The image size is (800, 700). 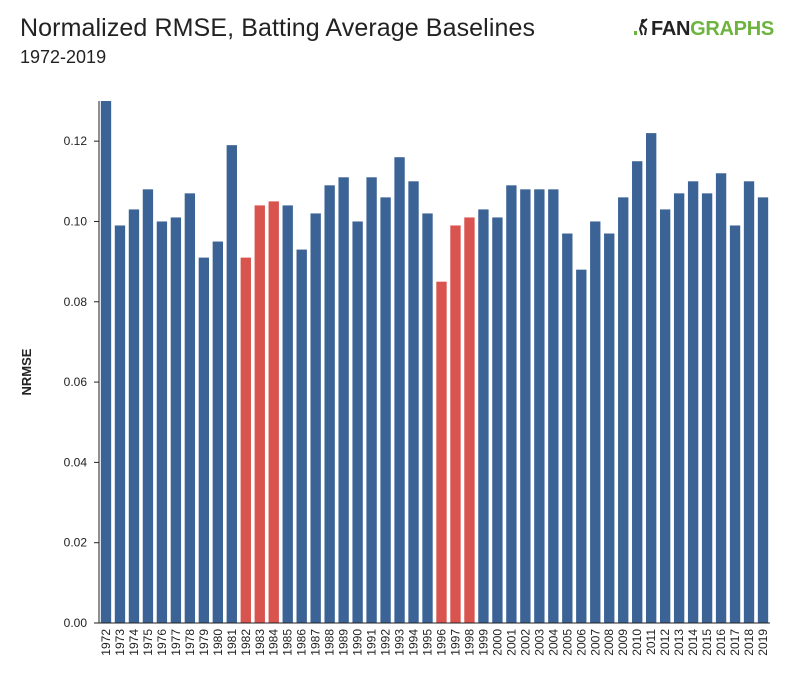 What do you see at coordinates (288, 642) in the screenshot?
I see `x-tick-label-1985: 1985` at bounding box center [288, 642].